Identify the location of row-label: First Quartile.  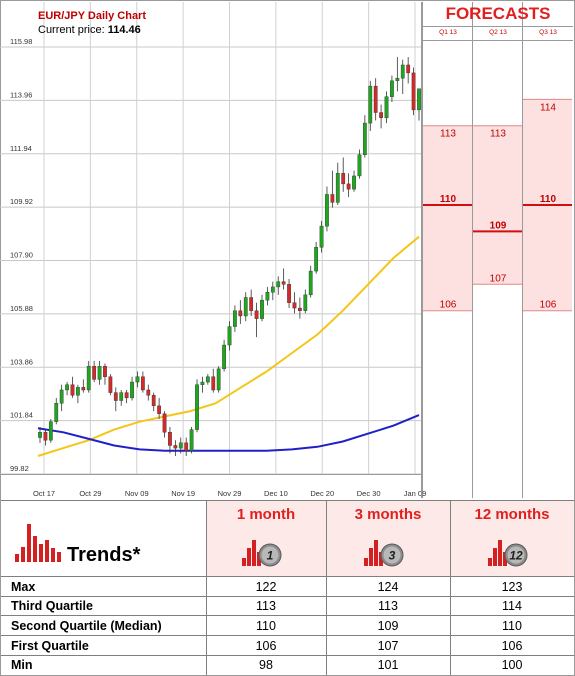
(50, 646).